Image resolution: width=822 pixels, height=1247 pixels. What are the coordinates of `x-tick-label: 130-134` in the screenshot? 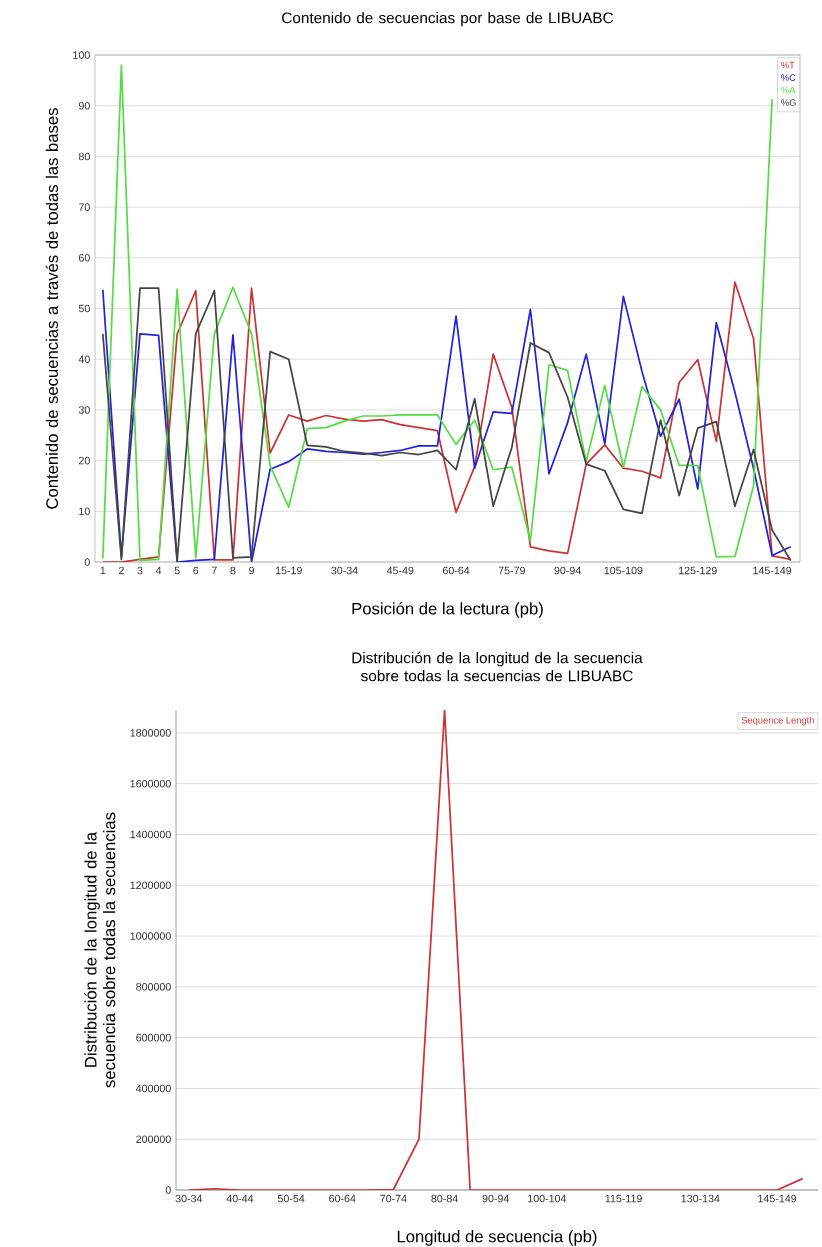 It's located at (700, 1198).